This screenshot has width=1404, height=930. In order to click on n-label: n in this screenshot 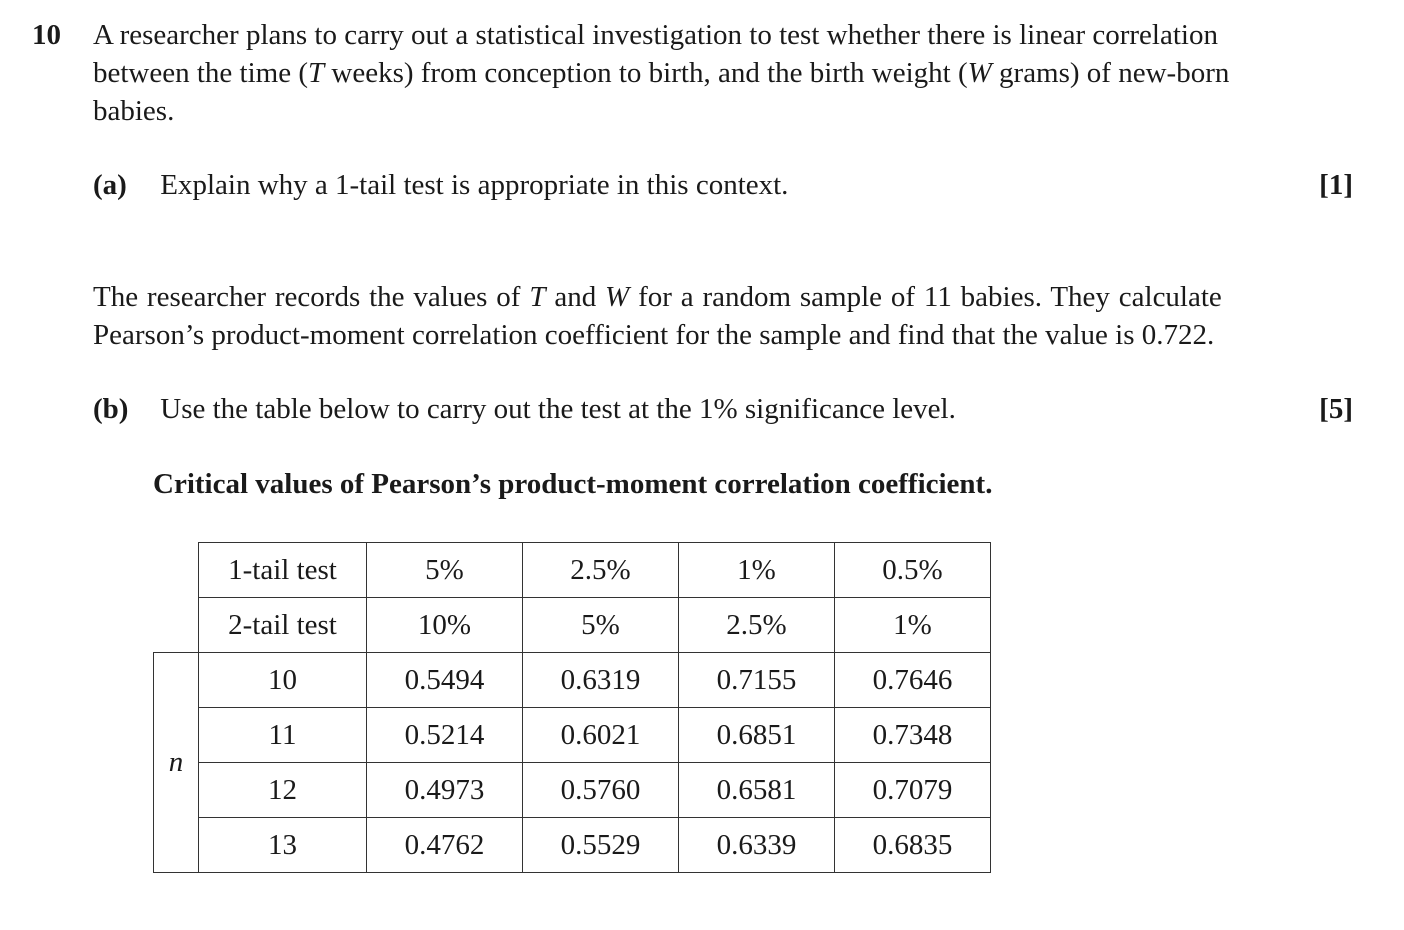, I will do `click(176, 762)`.